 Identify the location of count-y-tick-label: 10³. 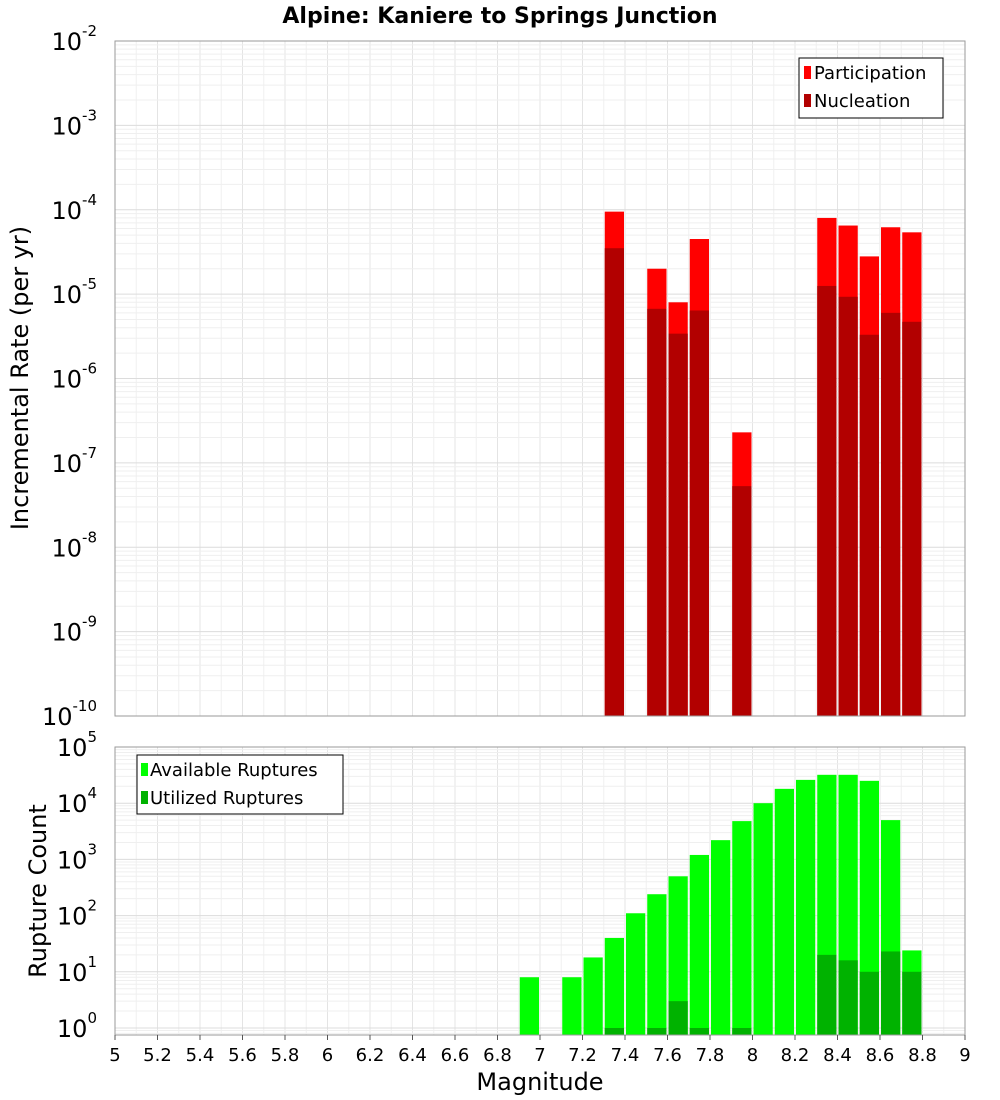
(77, 857).